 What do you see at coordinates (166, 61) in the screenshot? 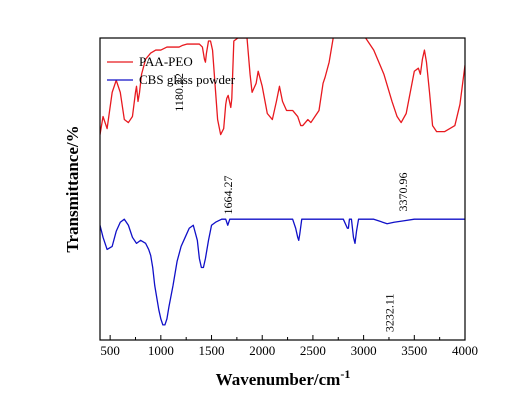
I see `legend-label-paa-peo: PAA-PEO` at bounding box center [166, 61].